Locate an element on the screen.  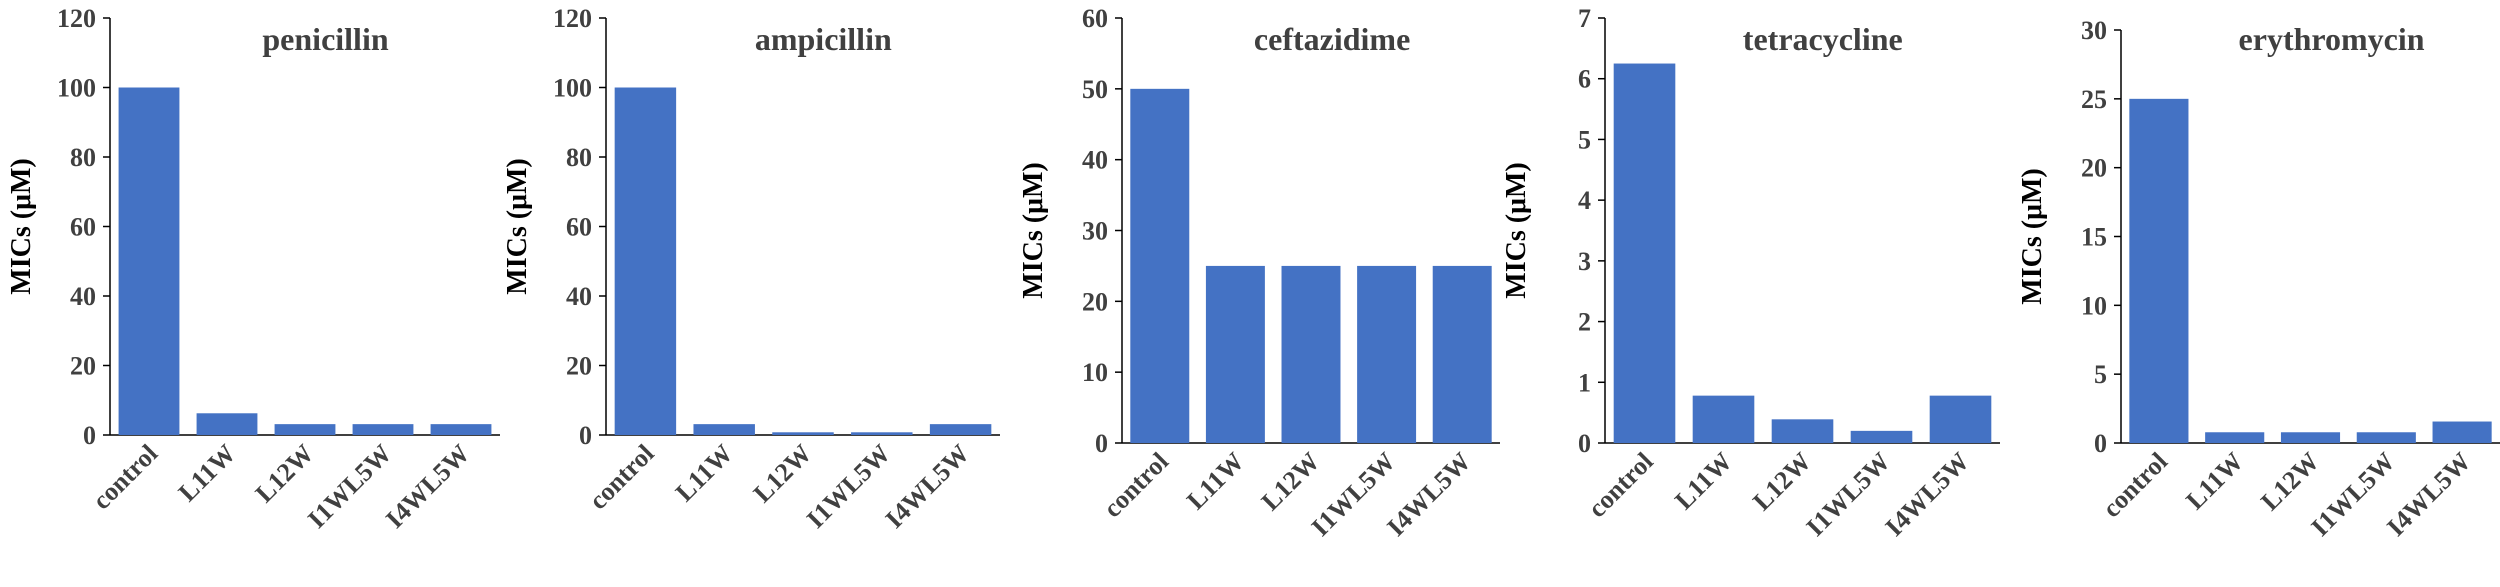
chart-title: erythromycin is located at coordinates (2332, 39).